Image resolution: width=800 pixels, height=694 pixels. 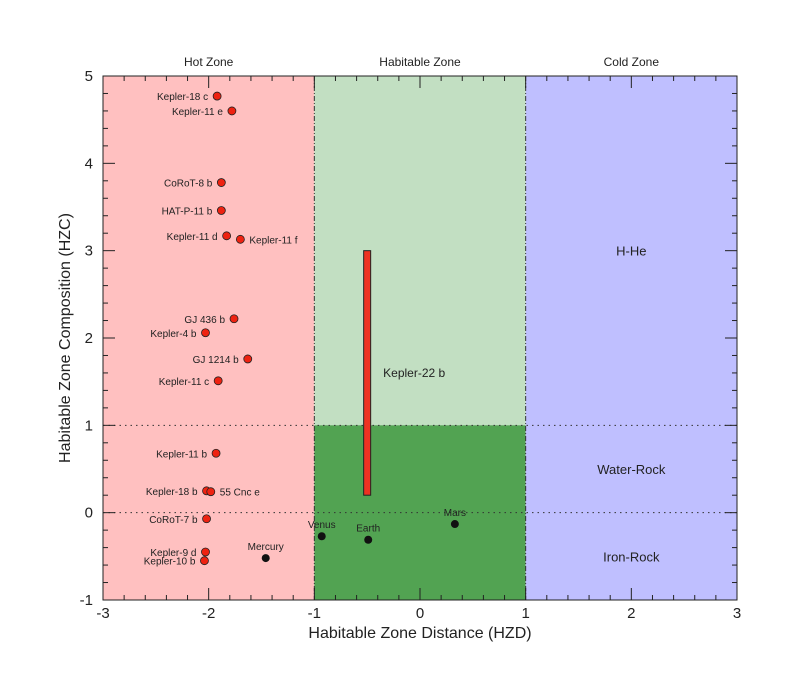 What do you see at coordinates (187, 211) in the screenshot?
I see `exoplanet-label: HAT-P-11 b` at bounding box center [187, 211].